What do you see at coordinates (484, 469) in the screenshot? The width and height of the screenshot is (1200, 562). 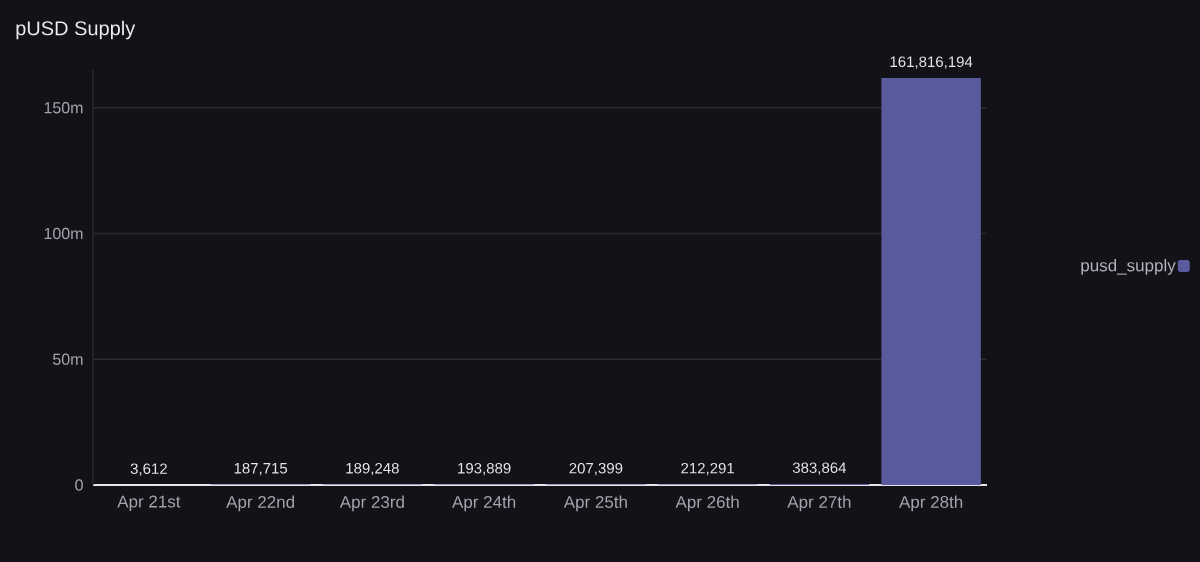 I see `data-label: 193,889` at bounding box center [484, 469].